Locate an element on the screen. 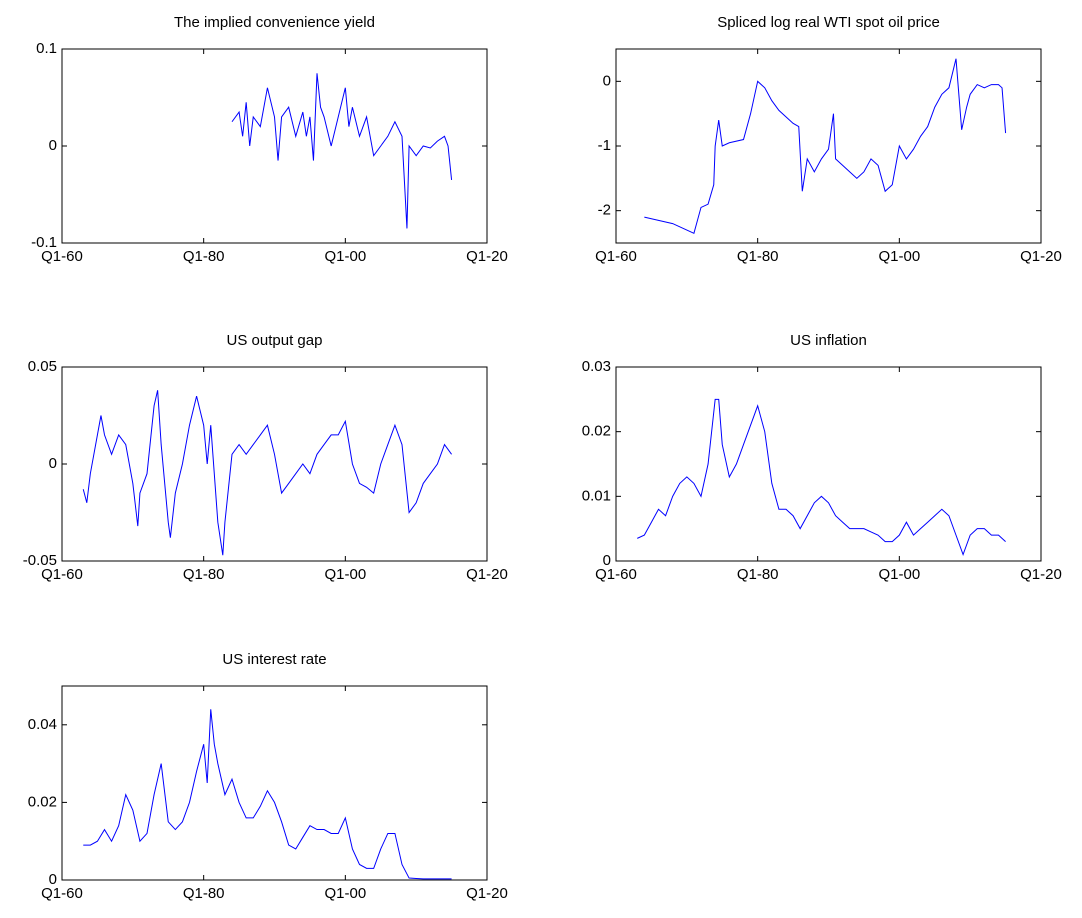 The width and height of the screenshot is (1082, 918). y-tick-label: 0.01 is located at coordinates (596, 495).